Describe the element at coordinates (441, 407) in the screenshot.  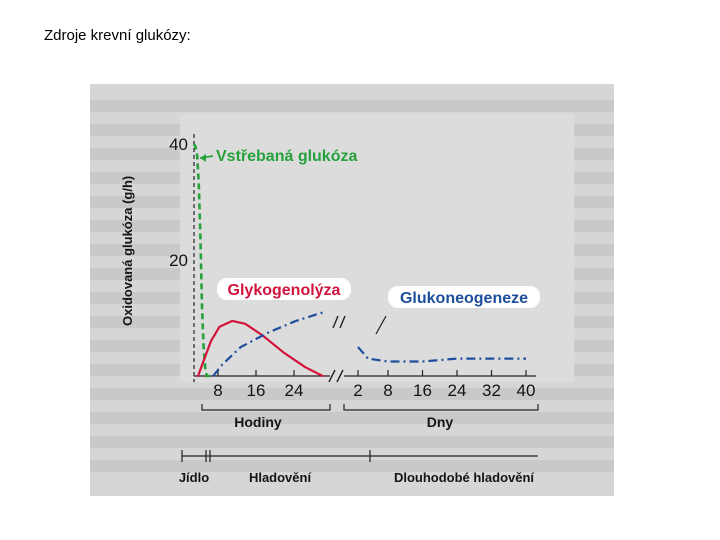
I see `days-bracket` at that location.